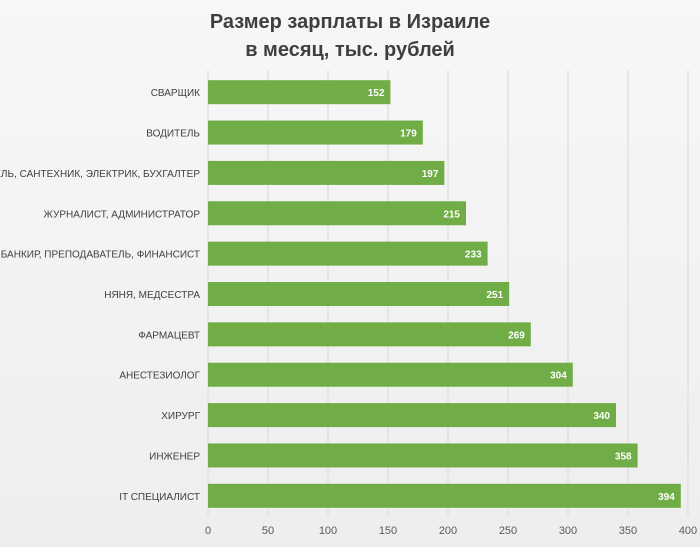 This screenshot has height=547, width=700. I want to click on x-tick-label: 100, so click(328, 531).